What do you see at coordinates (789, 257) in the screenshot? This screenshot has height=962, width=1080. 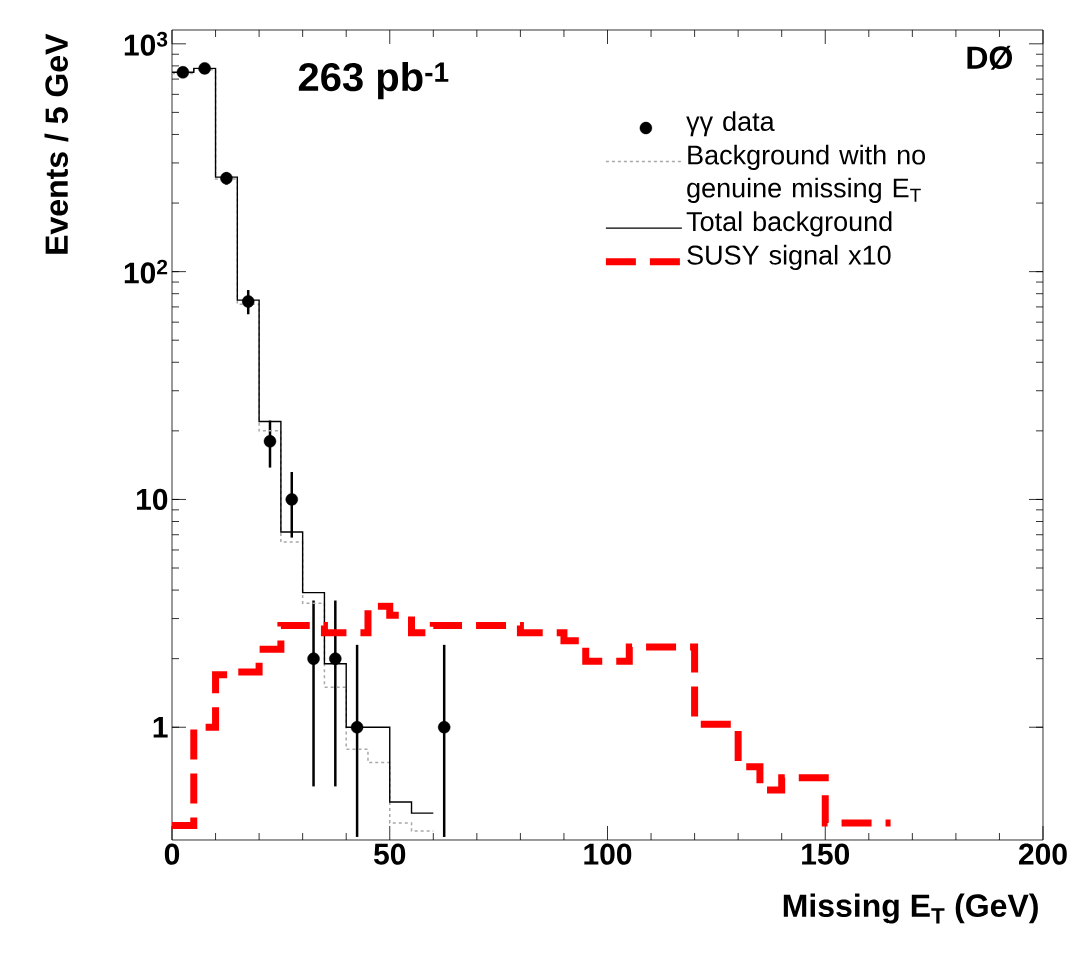 I see `legend-label: SUSY signal x10` at bounding box center [789, 257].